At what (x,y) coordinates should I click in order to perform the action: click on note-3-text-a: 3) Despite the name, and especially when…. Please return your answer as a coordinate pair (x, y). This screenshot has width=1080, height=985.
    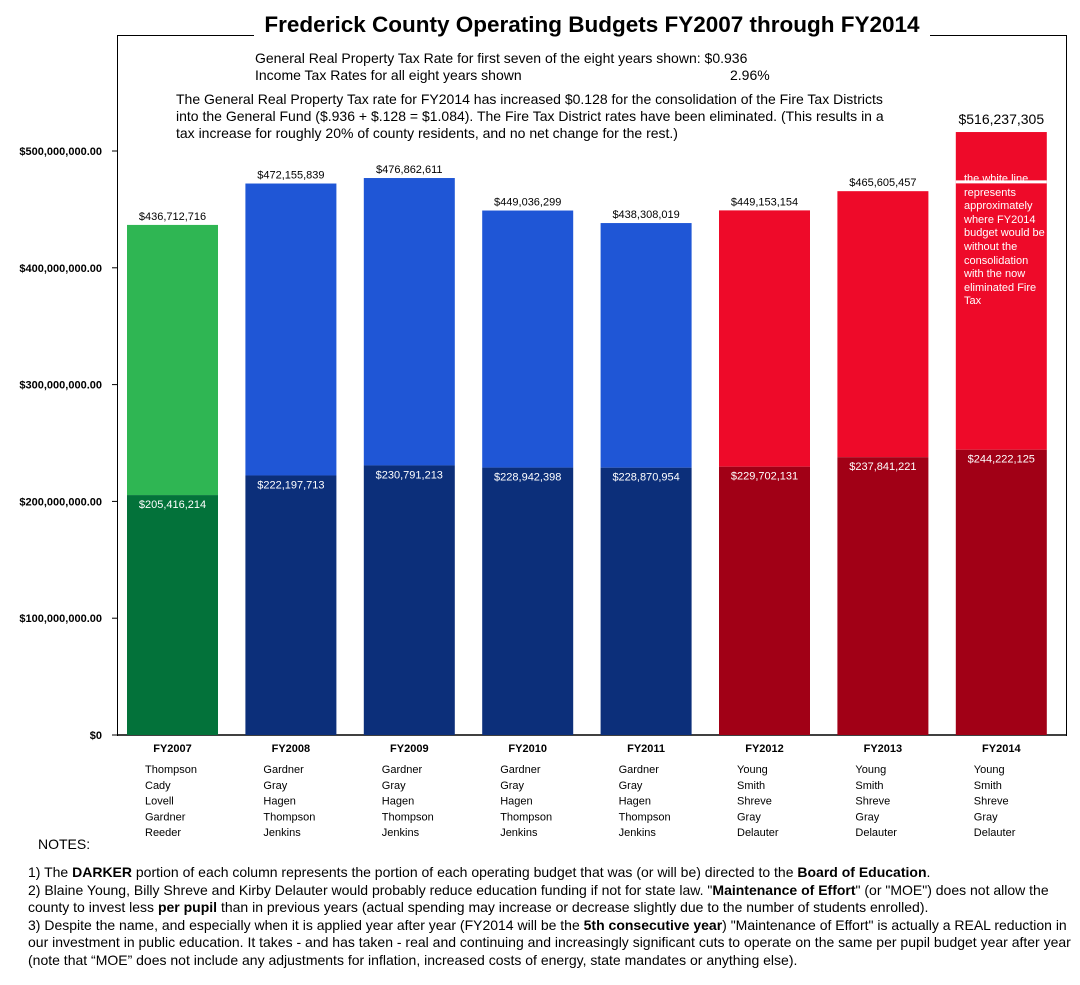
    Looking at the image, I should click on (306, 924).